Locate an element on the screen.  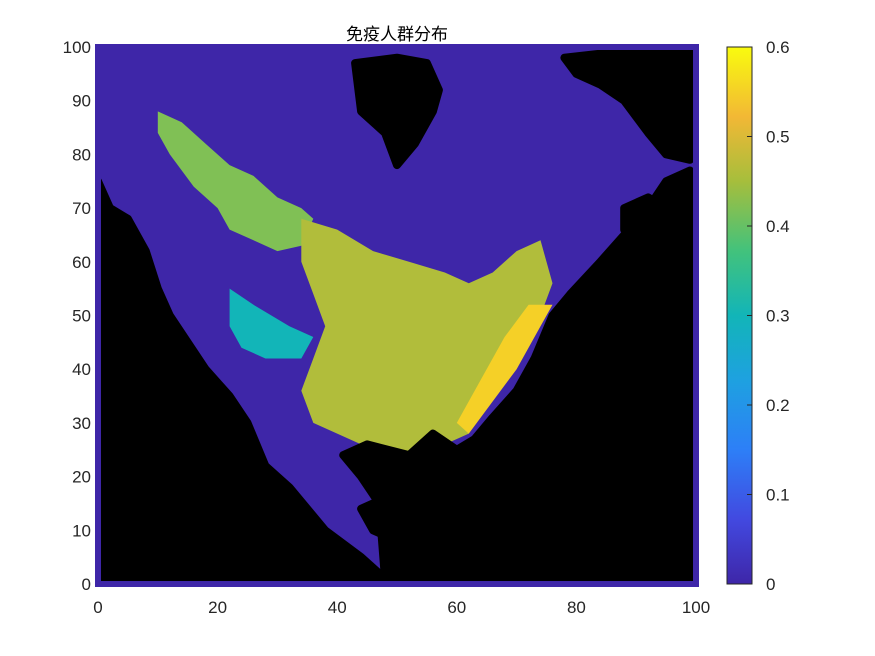
y-tick-label: 20 is located at coordinates (81, 477).